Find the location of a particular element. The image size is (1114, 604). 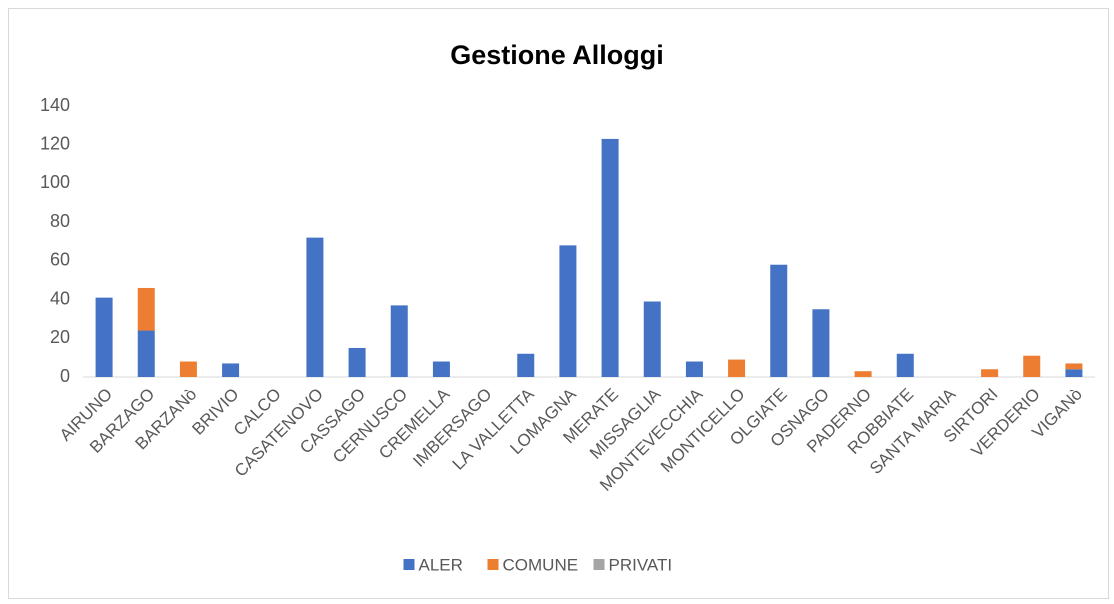

y-tick-label: 0 is located at coordinates (65, 376).